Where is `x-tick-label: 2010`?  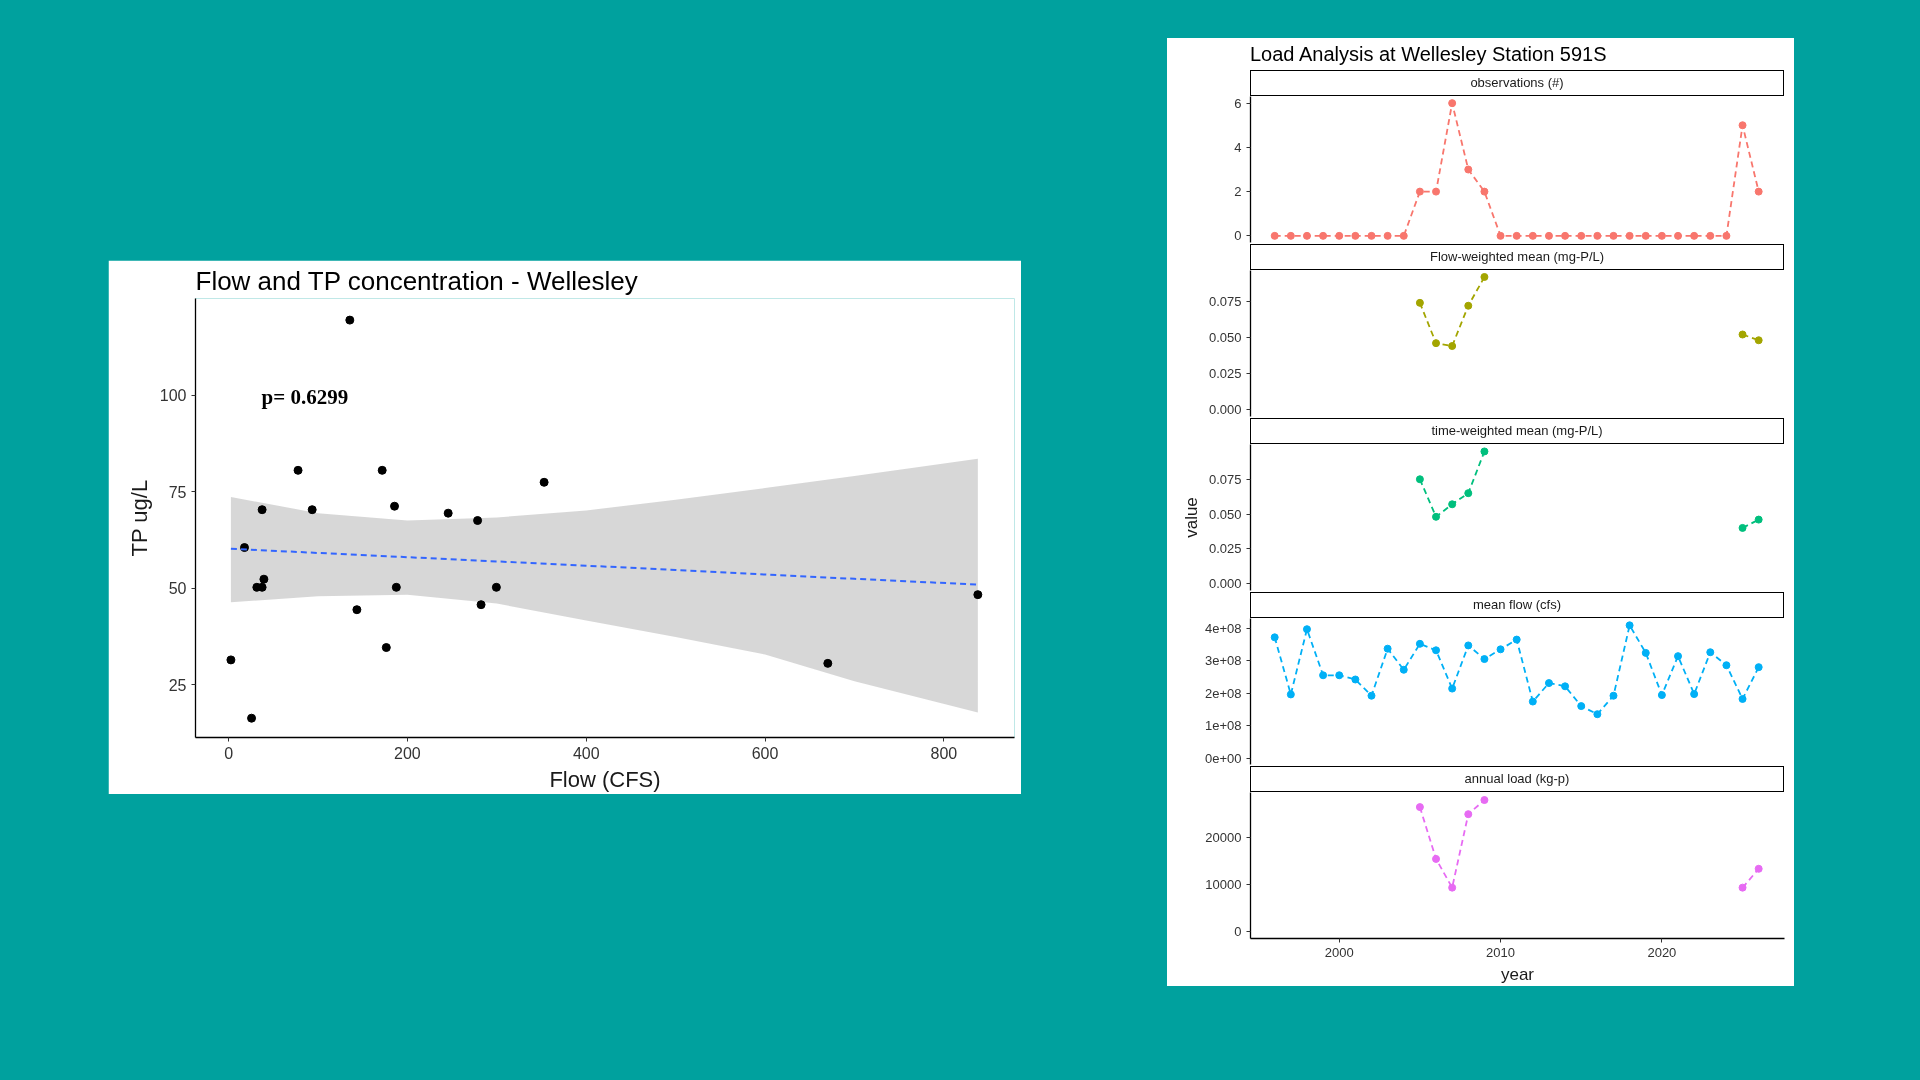
x-tick-label: 2010 is located at coordinates (1501, 952).